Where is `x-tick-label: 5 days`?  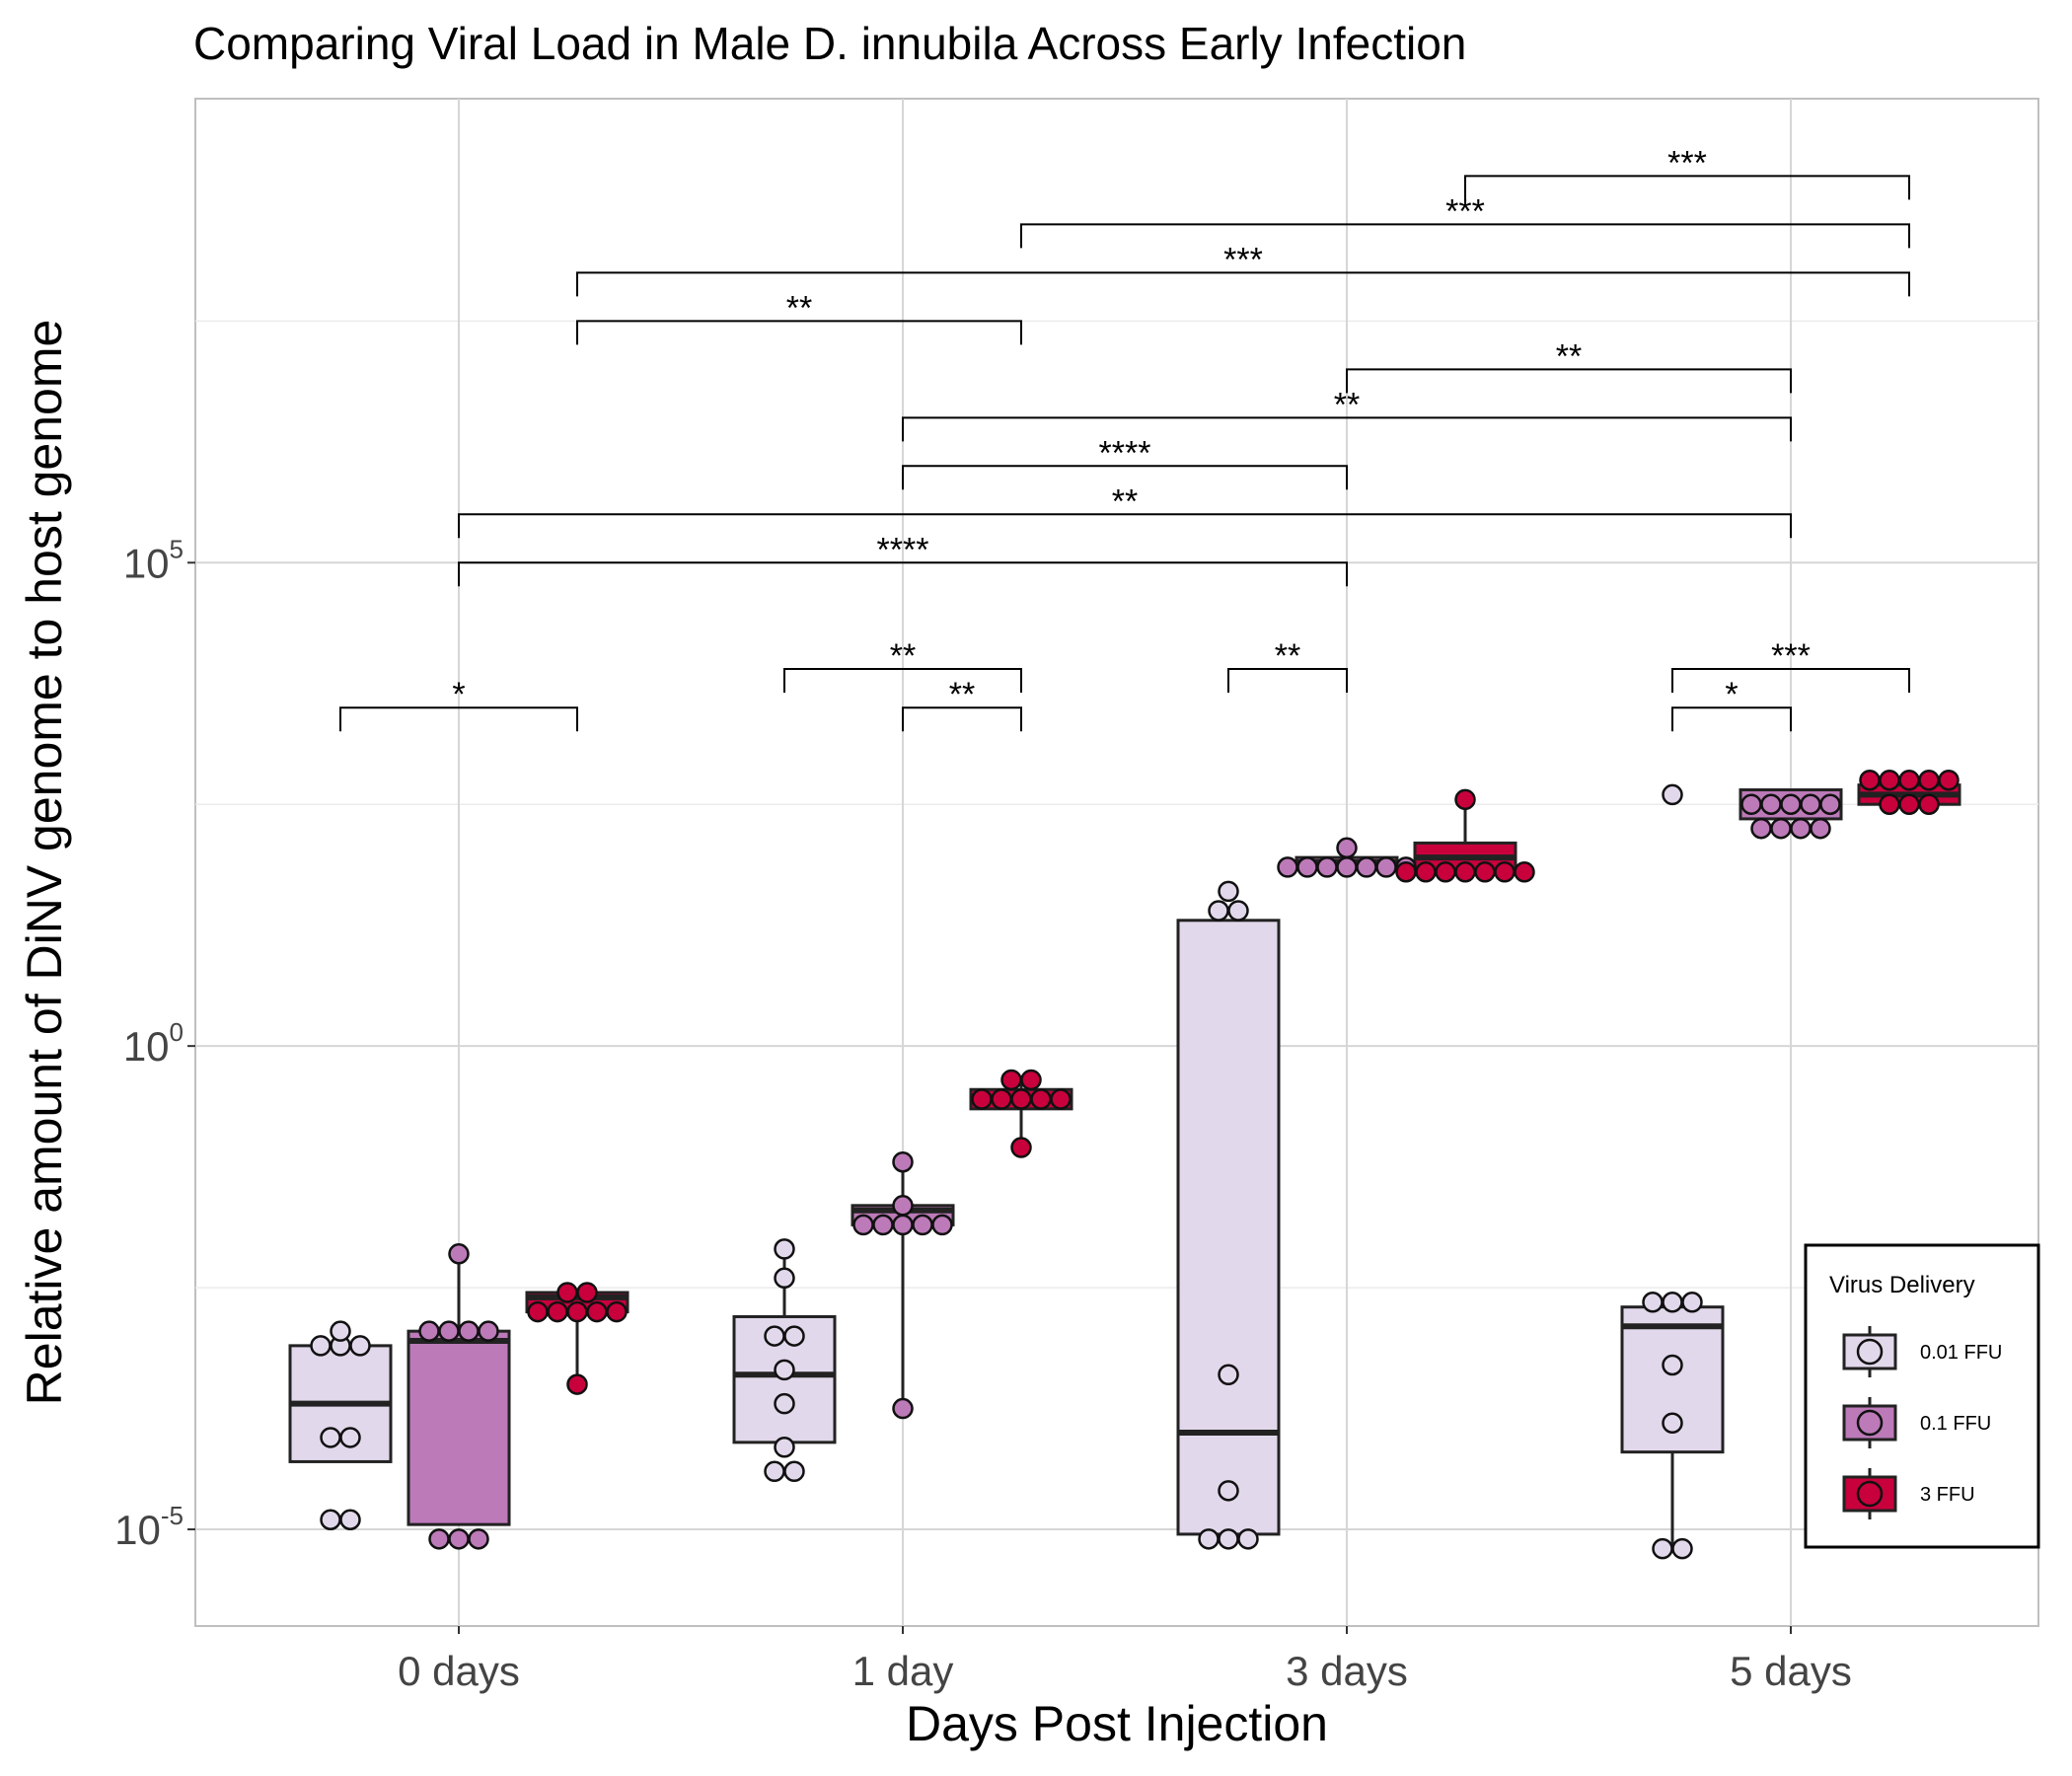
x-tick-label: 5 days is located at coordinates (1791, 1671).